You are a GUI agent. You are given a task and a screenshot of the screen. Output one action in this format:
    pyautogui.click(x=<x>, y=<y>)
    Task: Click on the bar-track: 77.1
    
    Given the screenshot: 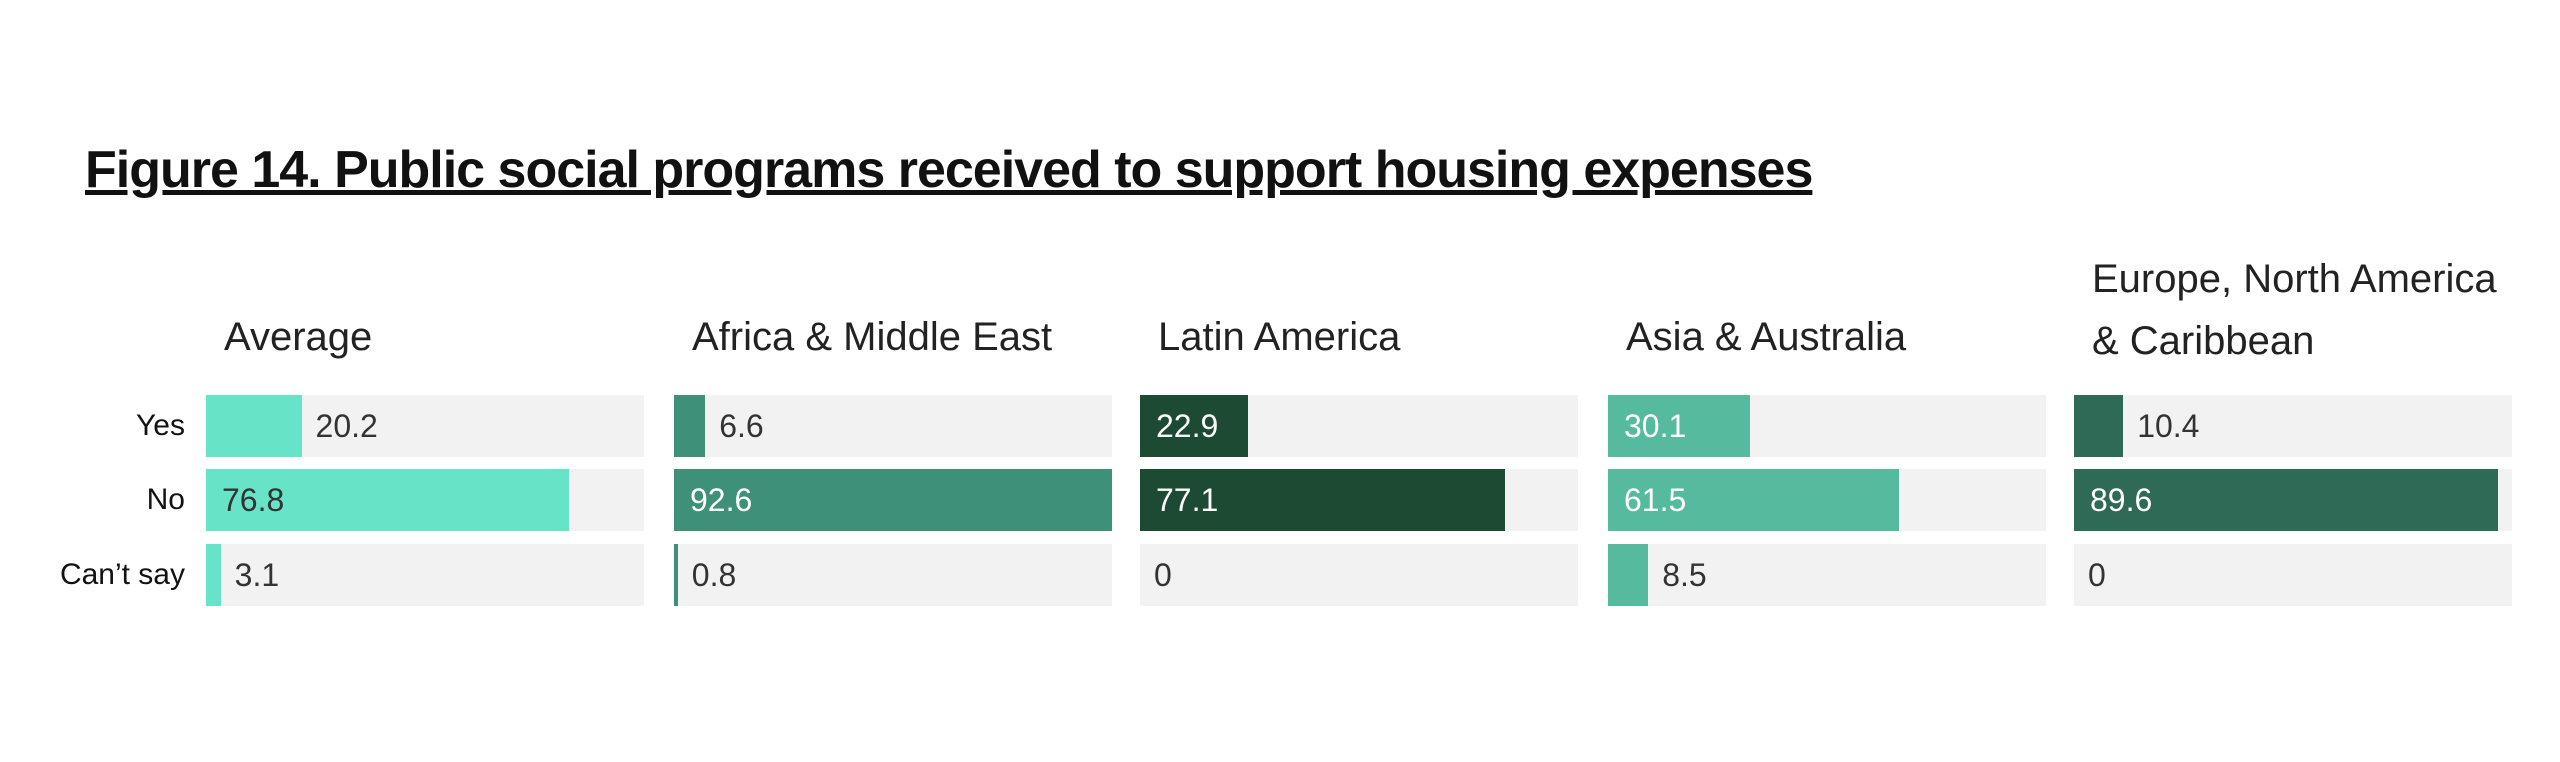 What is the action you would take?
    pyautogui.click(x=1359, y=500)
    